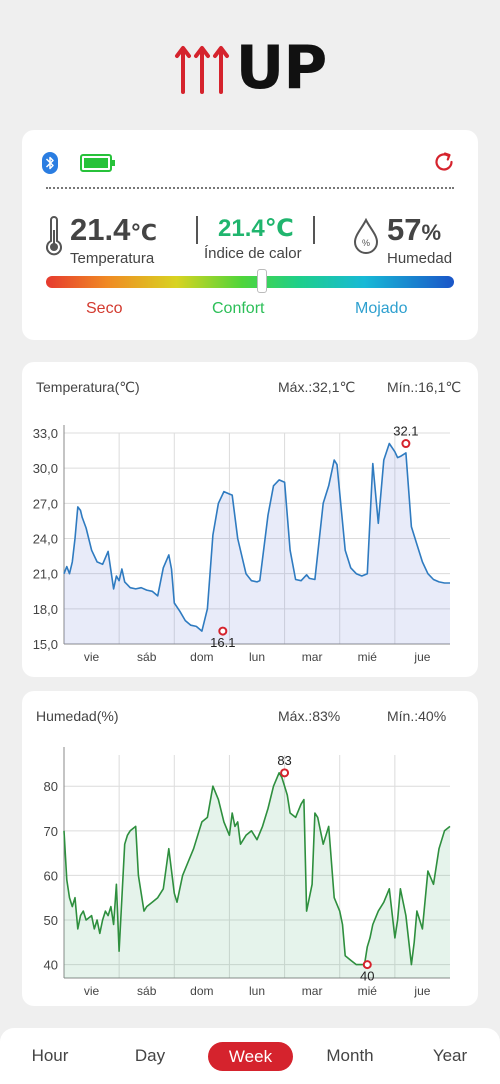  I want to click on humidity-drop-icon: %, so click(366, 236).